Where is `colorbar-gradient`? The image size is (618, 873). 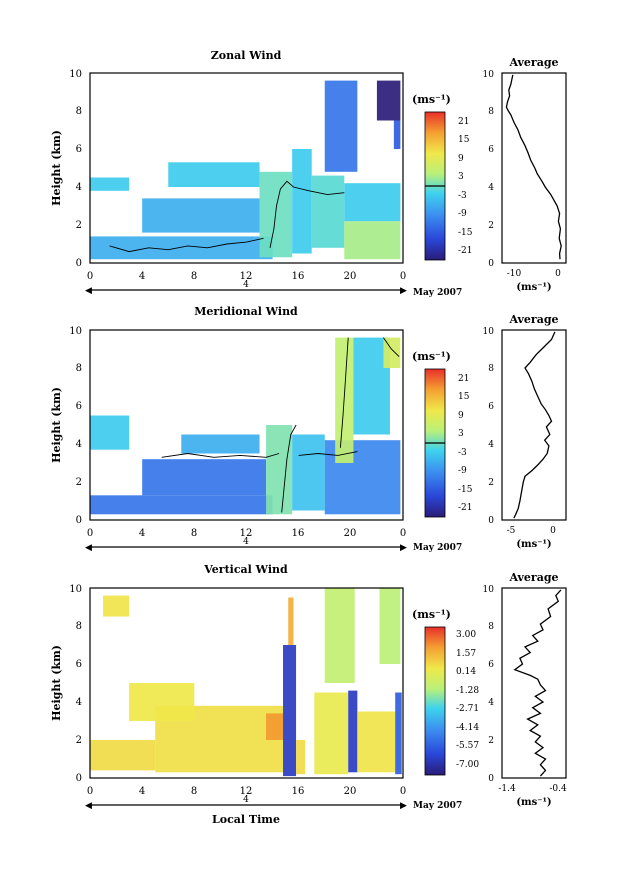 colorbar-gradient is located at coordinates (435, 701).